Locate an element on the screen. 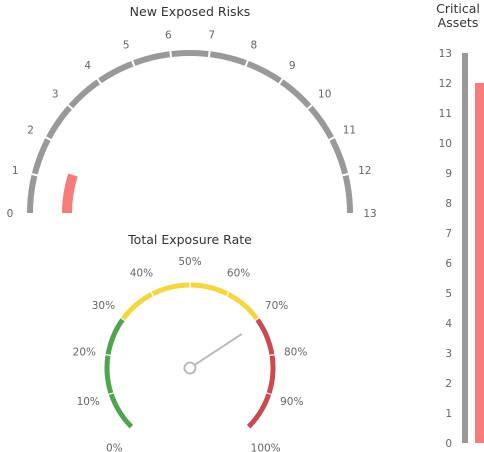  assets-axis-tick-label: 6 is located at coordinates (448, 264).